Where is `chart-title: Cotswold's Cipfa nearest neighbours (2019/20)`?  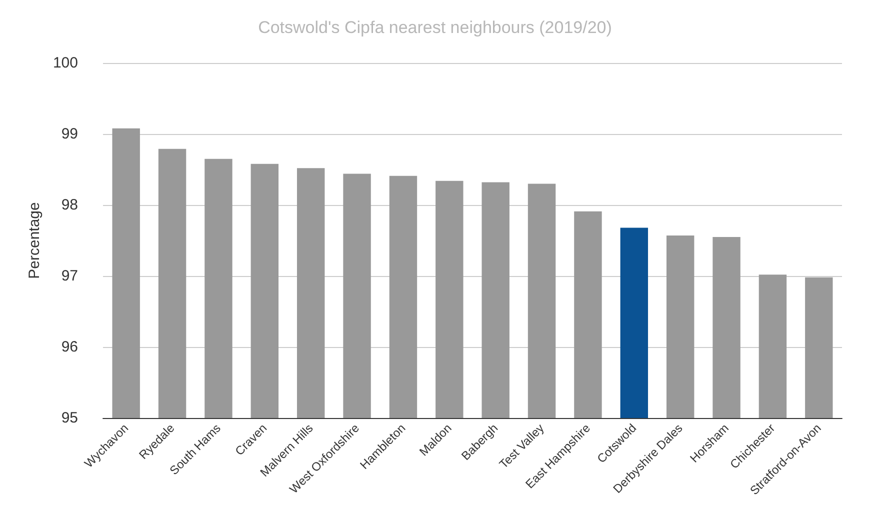 chart-title: Cotswold's Cipfa nearest neighbours (2019/20) is located at coordinates (435, 27).